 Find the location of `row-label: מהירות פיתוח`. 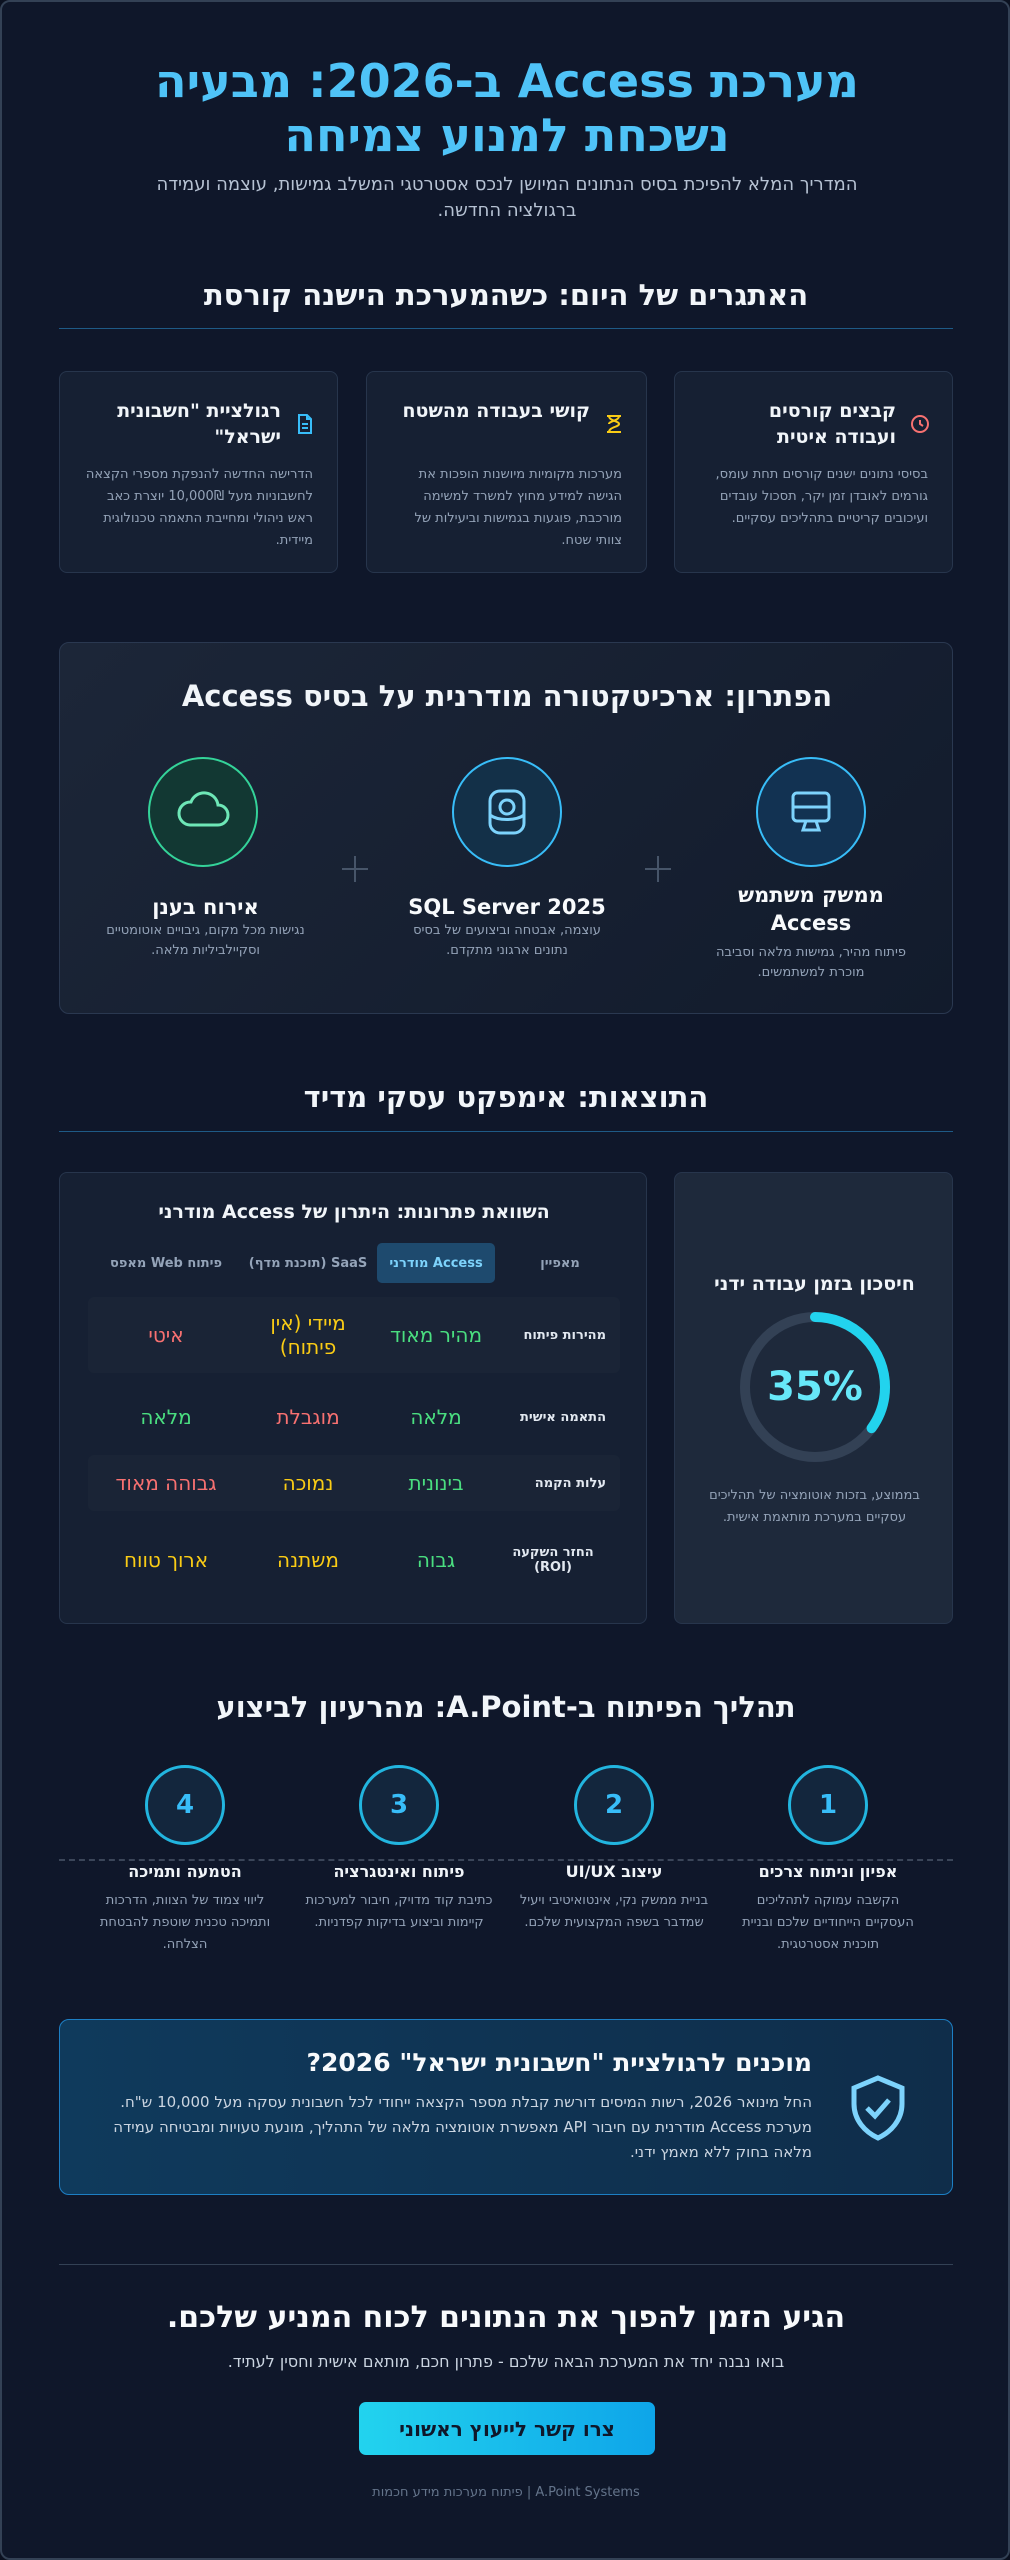

row-label: מהירות פיתוח is located at coordinates (564, 1335).